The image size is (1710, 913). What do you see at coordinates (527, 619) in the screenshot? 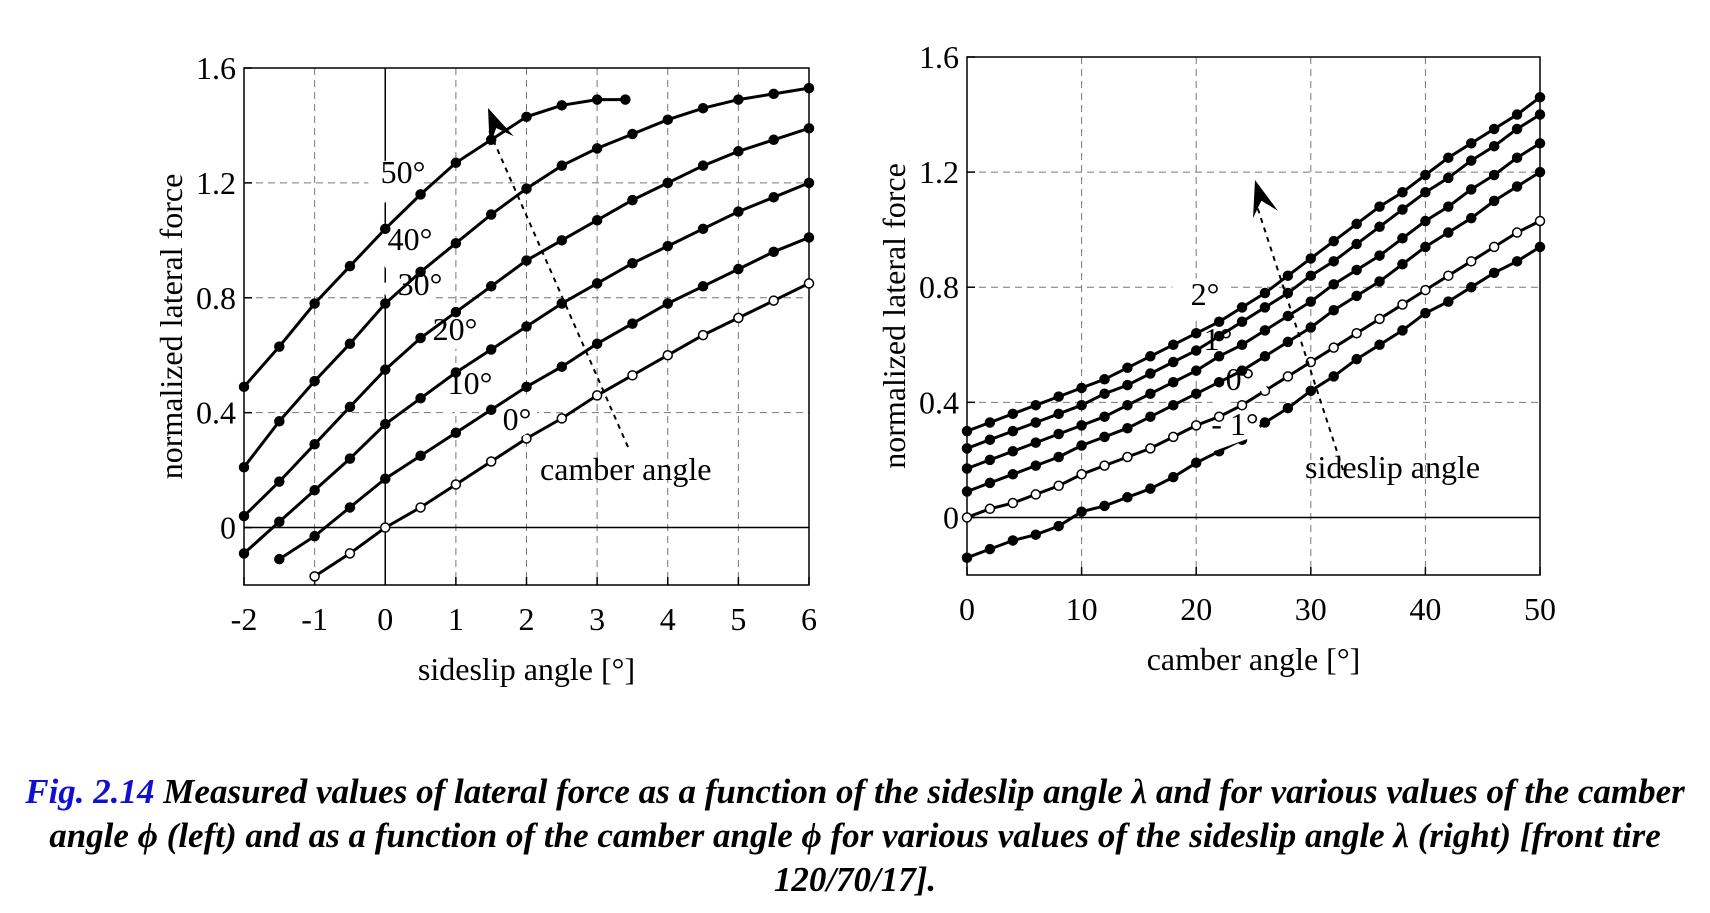
I see `x-tick-label: 2` at bounding box center [527, 619].